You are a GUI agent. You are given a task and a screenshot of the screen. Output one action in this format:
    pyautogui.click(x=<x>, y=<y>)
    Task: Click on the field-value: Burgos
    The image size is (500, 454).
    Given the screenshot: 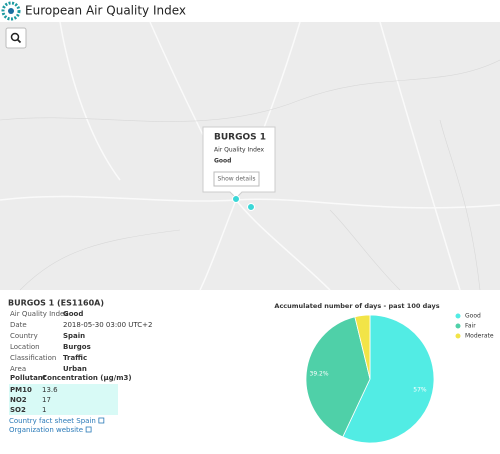 What is the action you would take?
    pyautogui.click(x=77, y=347)
    